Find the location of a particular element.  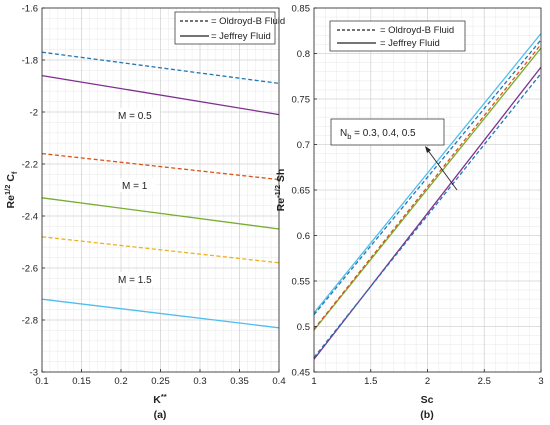

y-tick-label: -1.6 is located at coordinates (30, 9).